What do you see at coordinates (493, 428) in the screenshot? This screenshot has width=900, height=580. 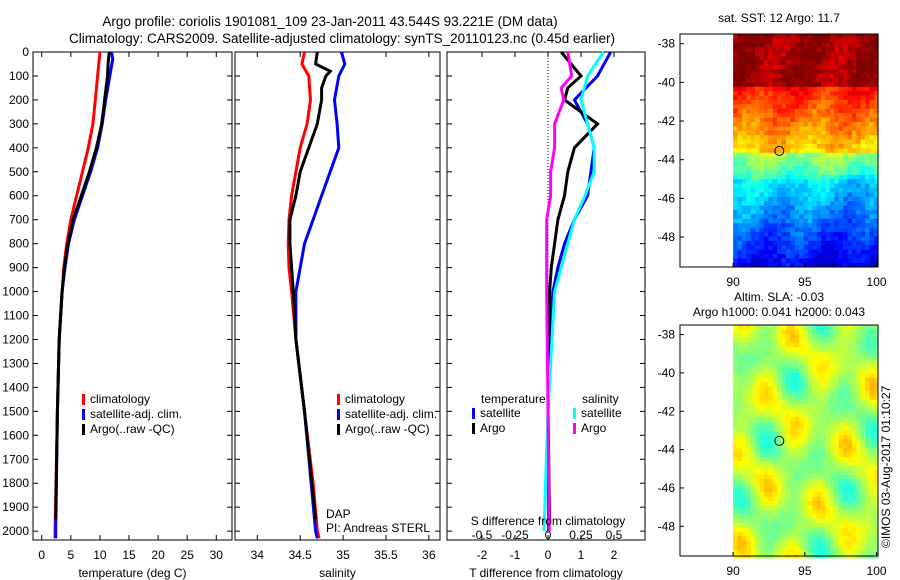 I see `legend-label: Argo` at bounding box center [493, 428].